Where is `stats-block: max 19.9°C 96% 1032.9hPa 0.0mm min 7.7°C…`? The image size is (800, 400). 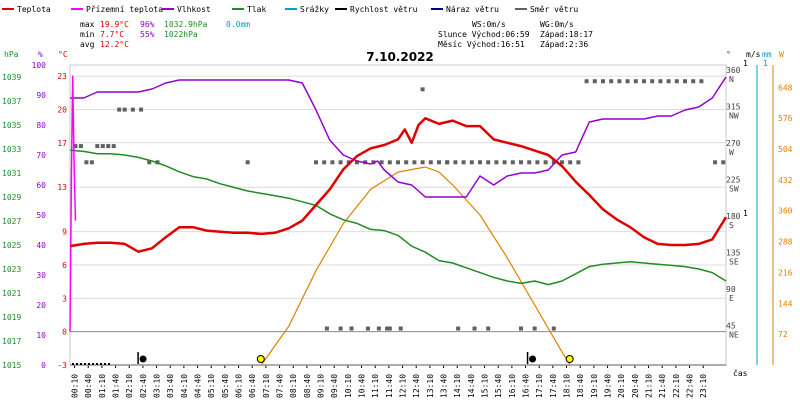
stats-block: max 19.9°C 96% 1032.9hPa 0.0mm min 7.7°C… is located at coordinates (336, 34).